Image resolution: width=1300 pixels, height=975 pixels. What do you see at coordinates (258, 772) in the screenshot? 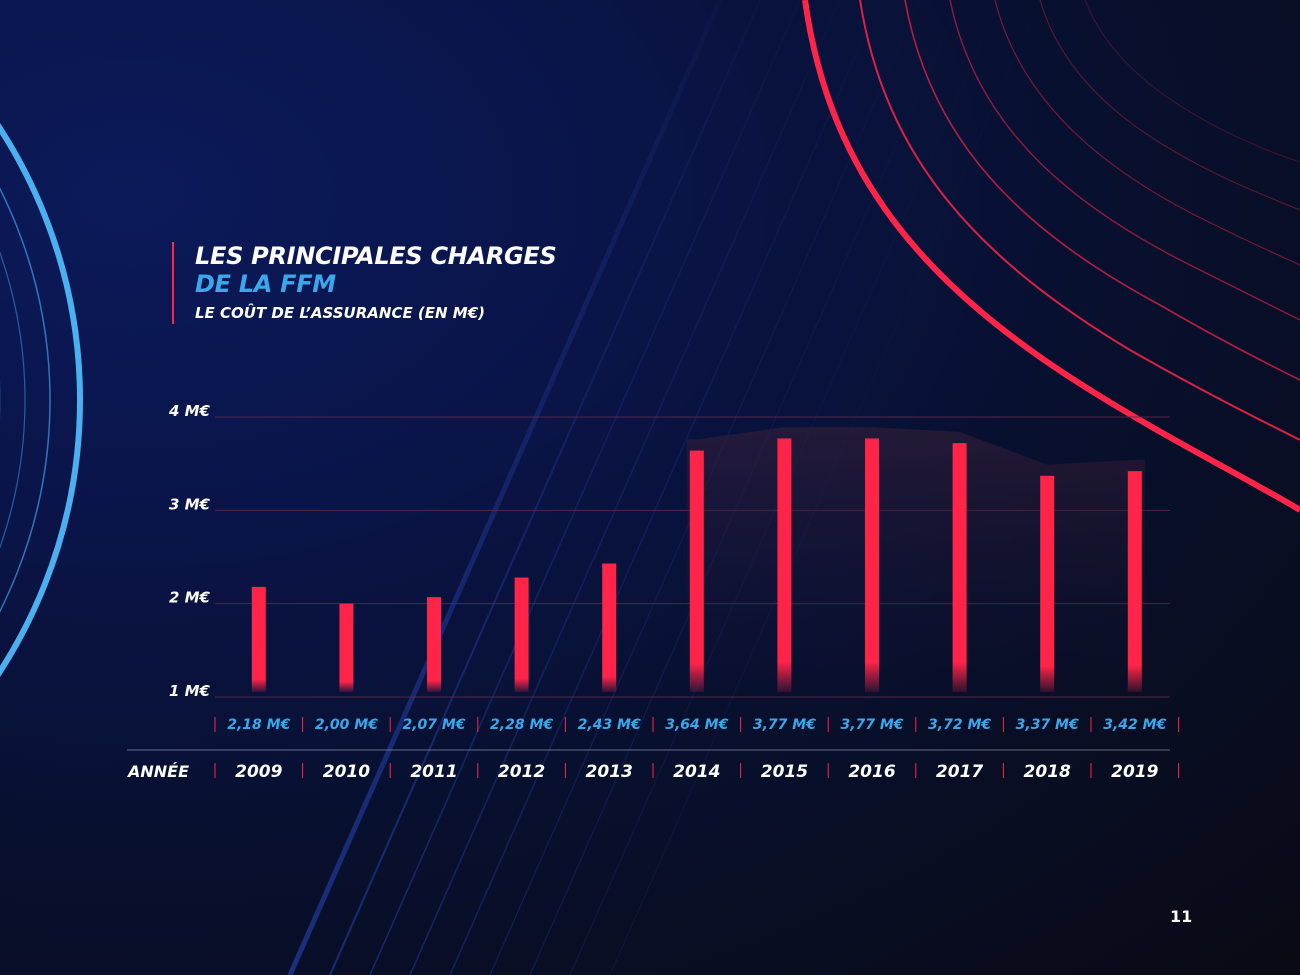
I see `x-tick-label: 2009` at bounding box center [258, 772].